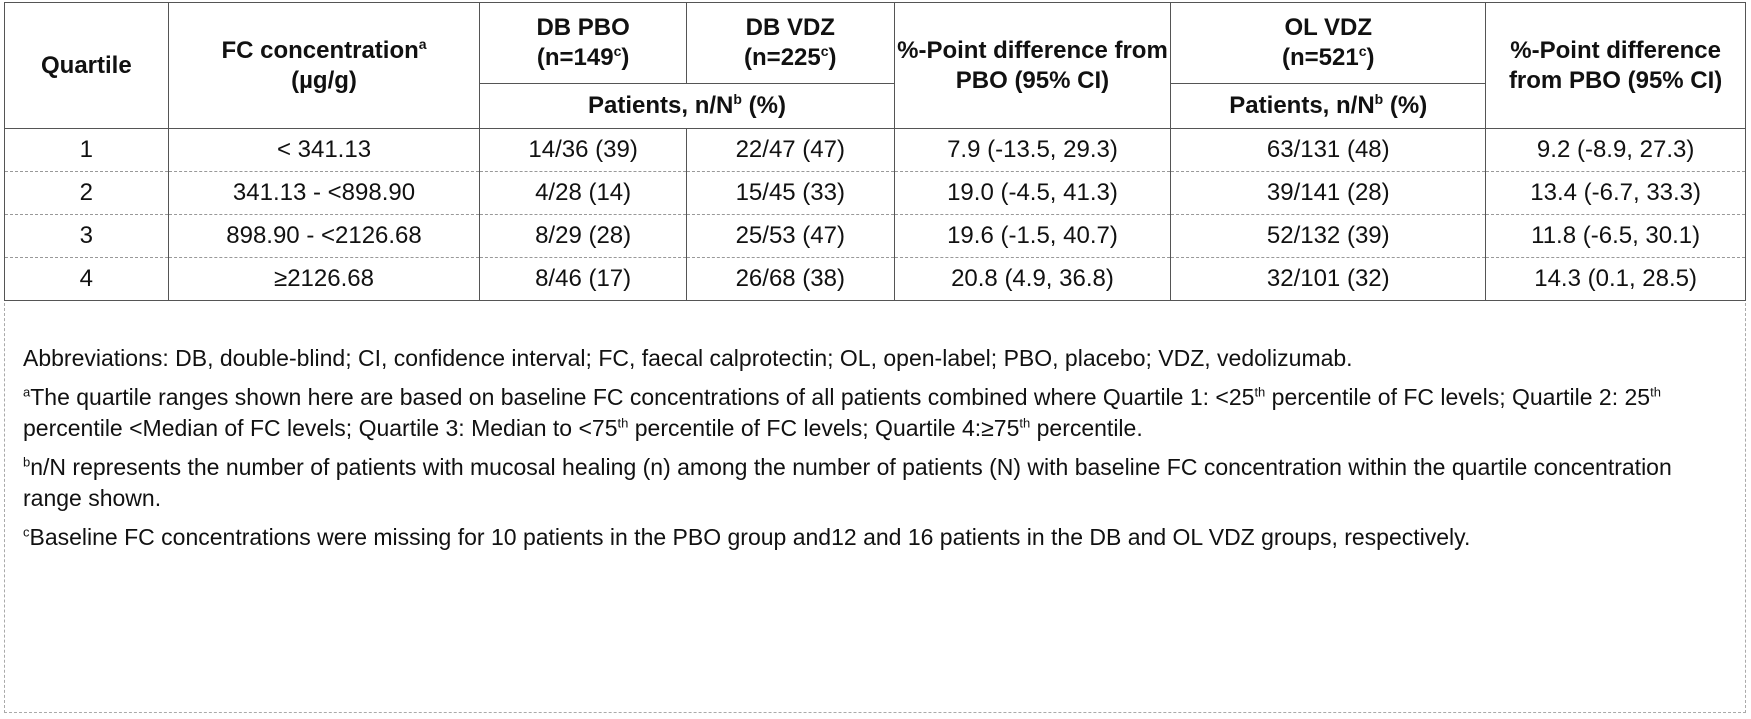 The image size is (1751, 719). What do you see at coordinates (583, 193) in the screenshot?
I see `cell-db-pbo: 4/28 (14)` at bounding box center [583, 193].